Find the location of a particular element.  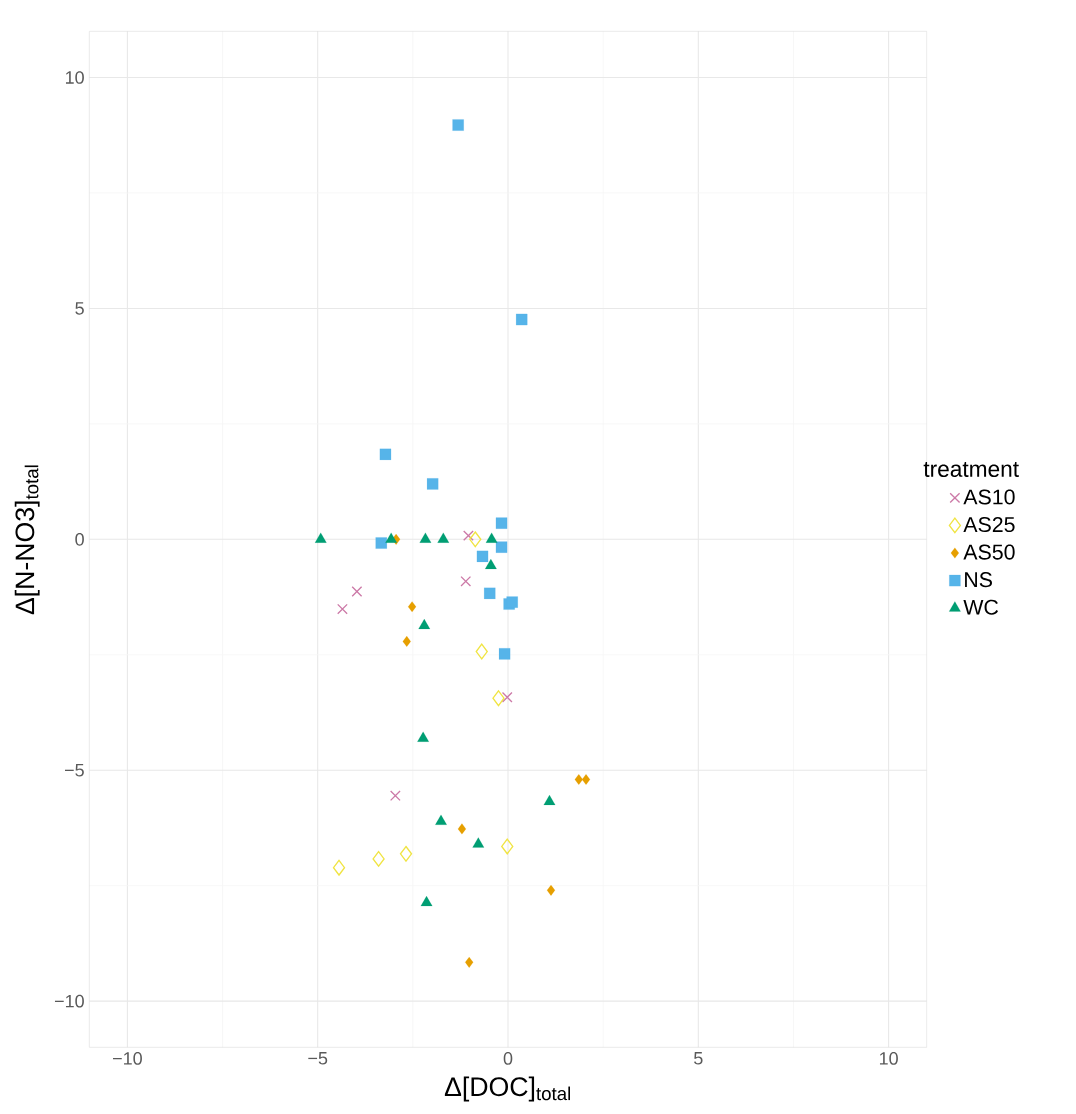

x-tick-label: 0 is located at coordinates (508, 1058).